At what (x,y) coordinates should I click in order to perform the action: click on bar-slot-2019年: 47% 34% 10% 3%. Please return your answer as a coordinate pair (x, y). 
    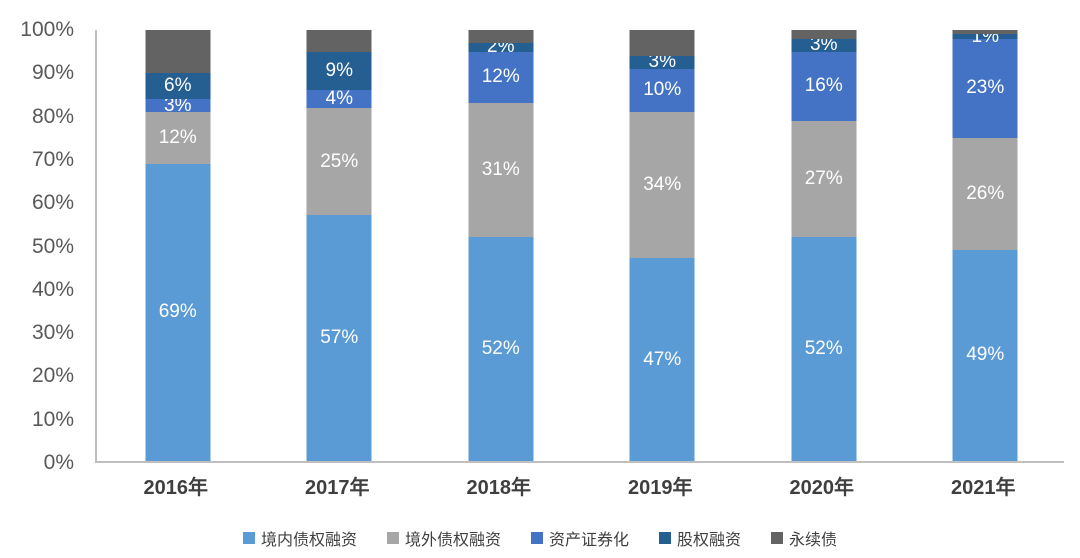
    Looking at the image, I should click on (663, 245).